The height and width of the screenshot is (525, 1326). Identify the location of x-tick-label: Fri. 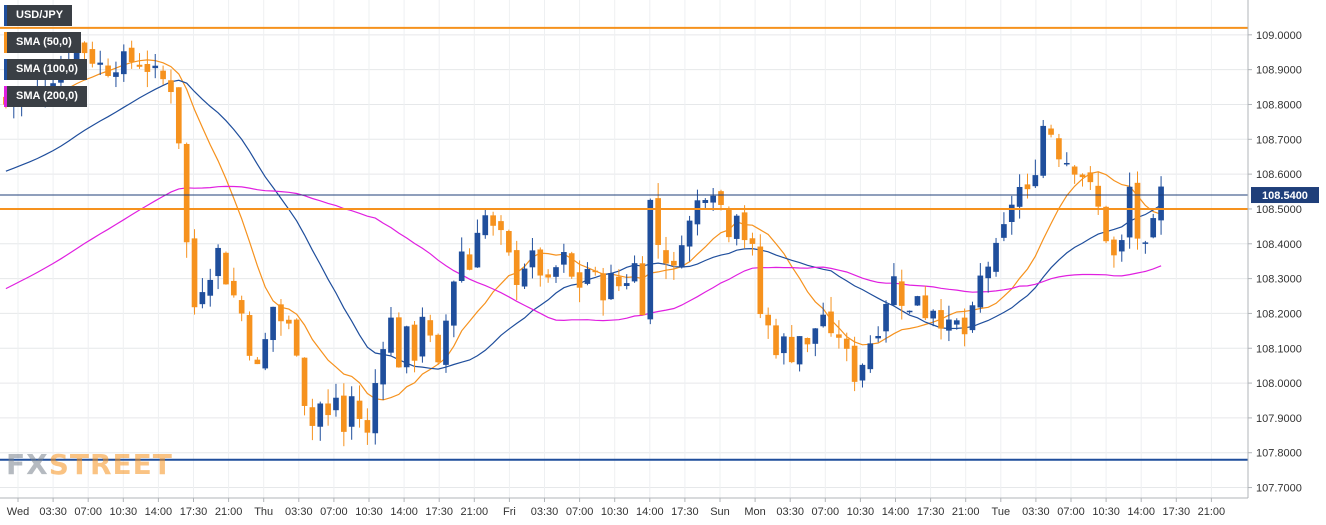
(509, 512).